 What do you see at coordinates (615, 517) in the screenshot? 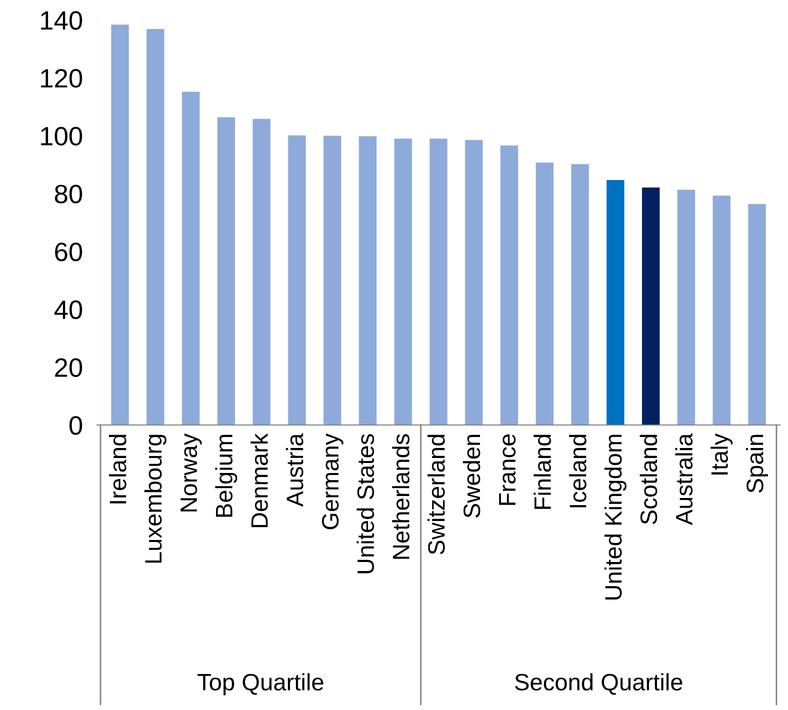
I see `x-tick-label: United Kingdom` at bounding box center [615, 517].